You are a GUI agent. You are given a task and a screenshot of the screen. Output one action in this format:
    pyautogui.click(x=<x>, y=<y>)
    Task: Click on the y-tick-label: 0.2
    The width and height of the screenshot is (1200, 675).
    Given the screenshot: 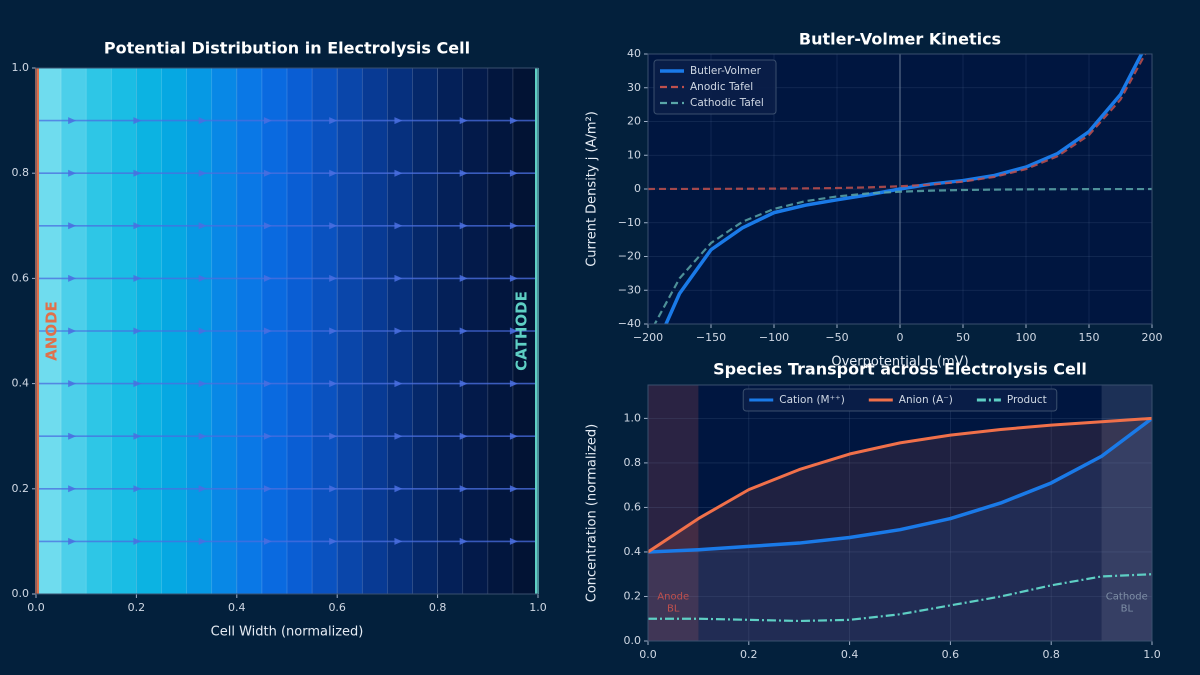 What is the action you would take?
    pyautogui.click(x=633, y=595)
    